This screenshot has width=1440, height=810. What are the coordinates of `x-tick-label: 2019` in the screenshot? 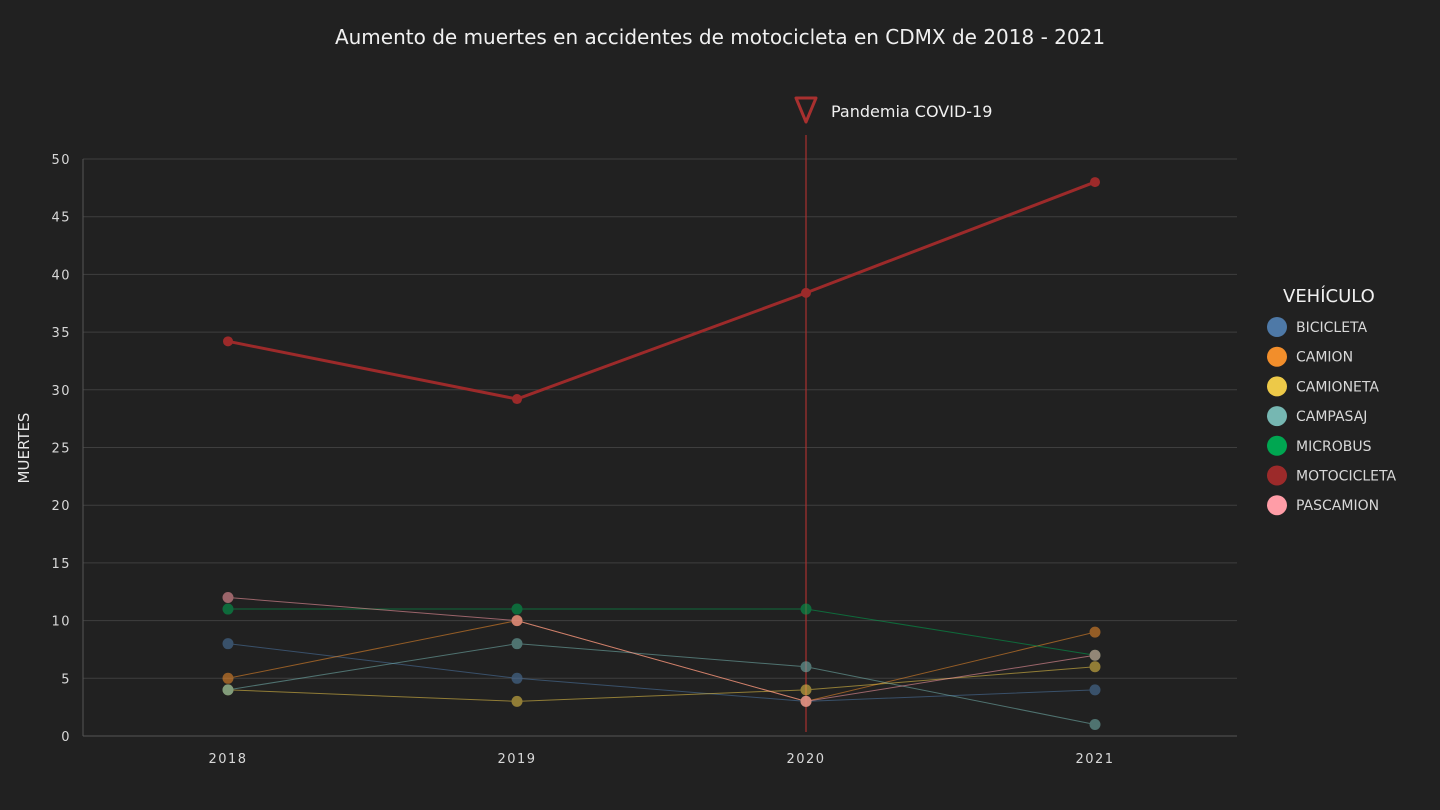 It's located at (516, 759).